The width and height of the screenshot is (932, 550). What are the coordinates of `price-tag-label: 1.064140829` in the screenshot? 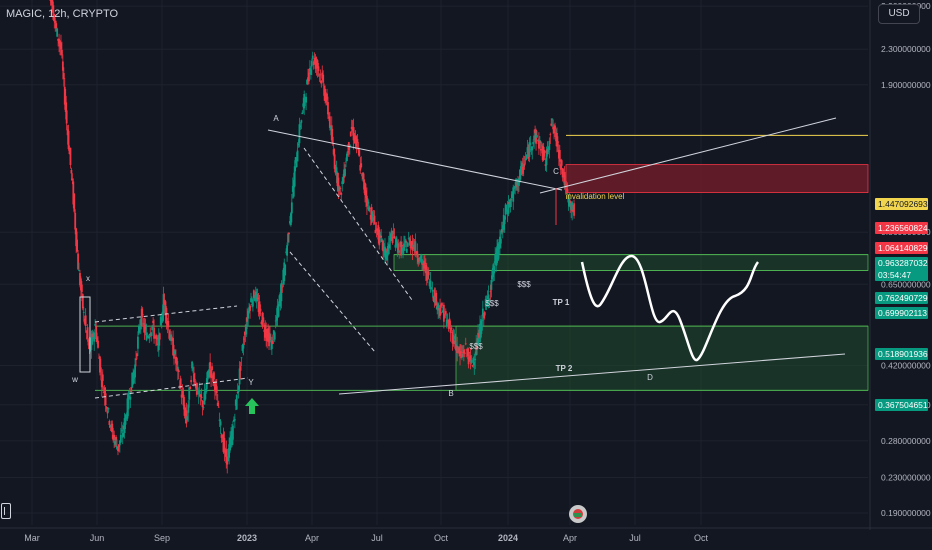 It's located at (903, 248).